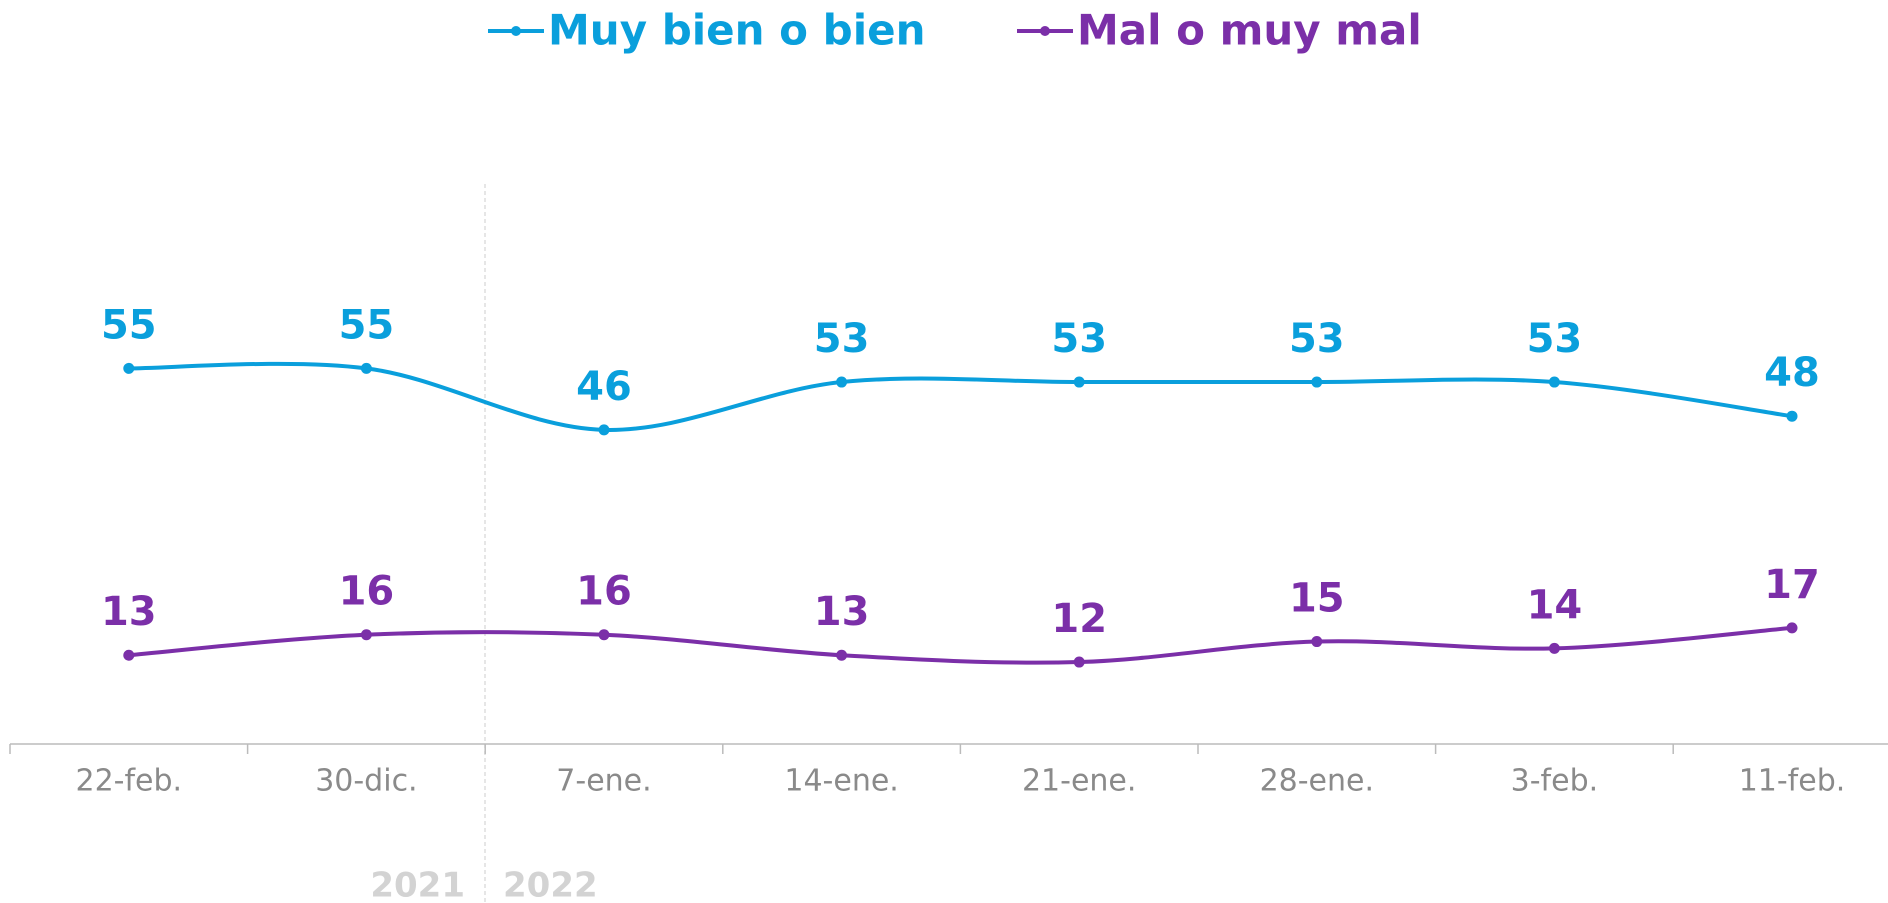 Image resolution: width=1888 pixels, height=903 pixels. I want to click on x-tick-label: 7-ene., so click(603, 781).